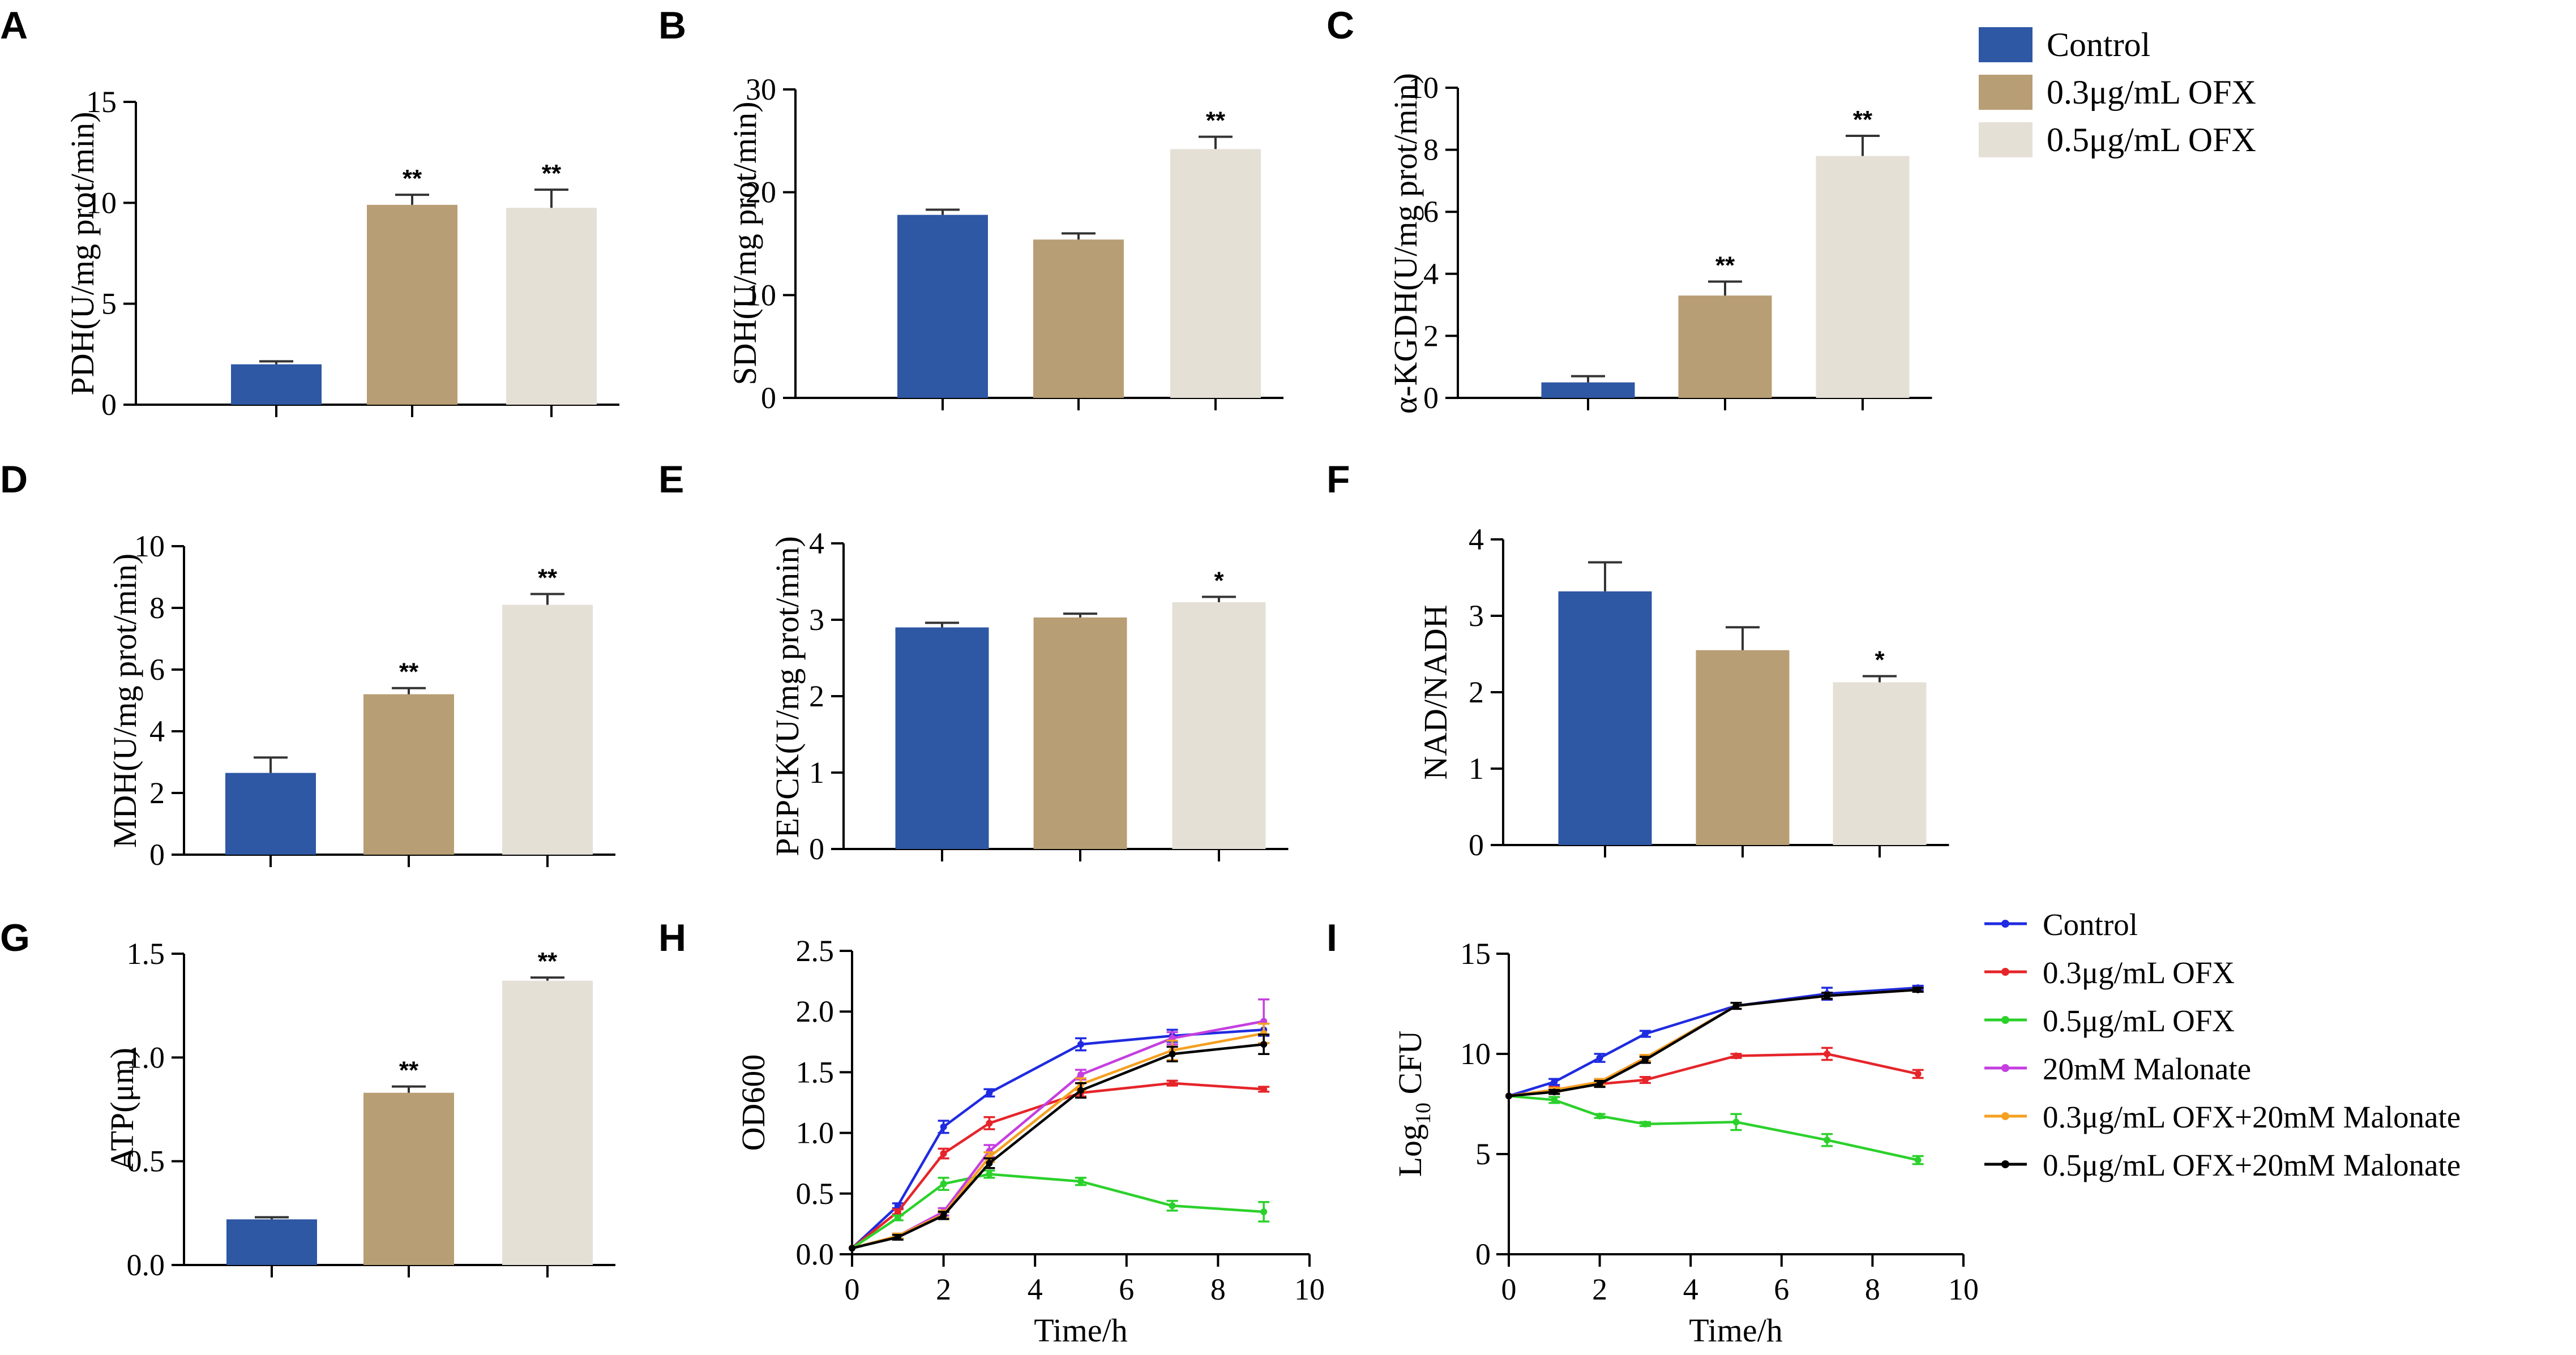 The height and width of the screenshot is (1355, 2576). I want to click on panel-letter: D, so click(14, 480).